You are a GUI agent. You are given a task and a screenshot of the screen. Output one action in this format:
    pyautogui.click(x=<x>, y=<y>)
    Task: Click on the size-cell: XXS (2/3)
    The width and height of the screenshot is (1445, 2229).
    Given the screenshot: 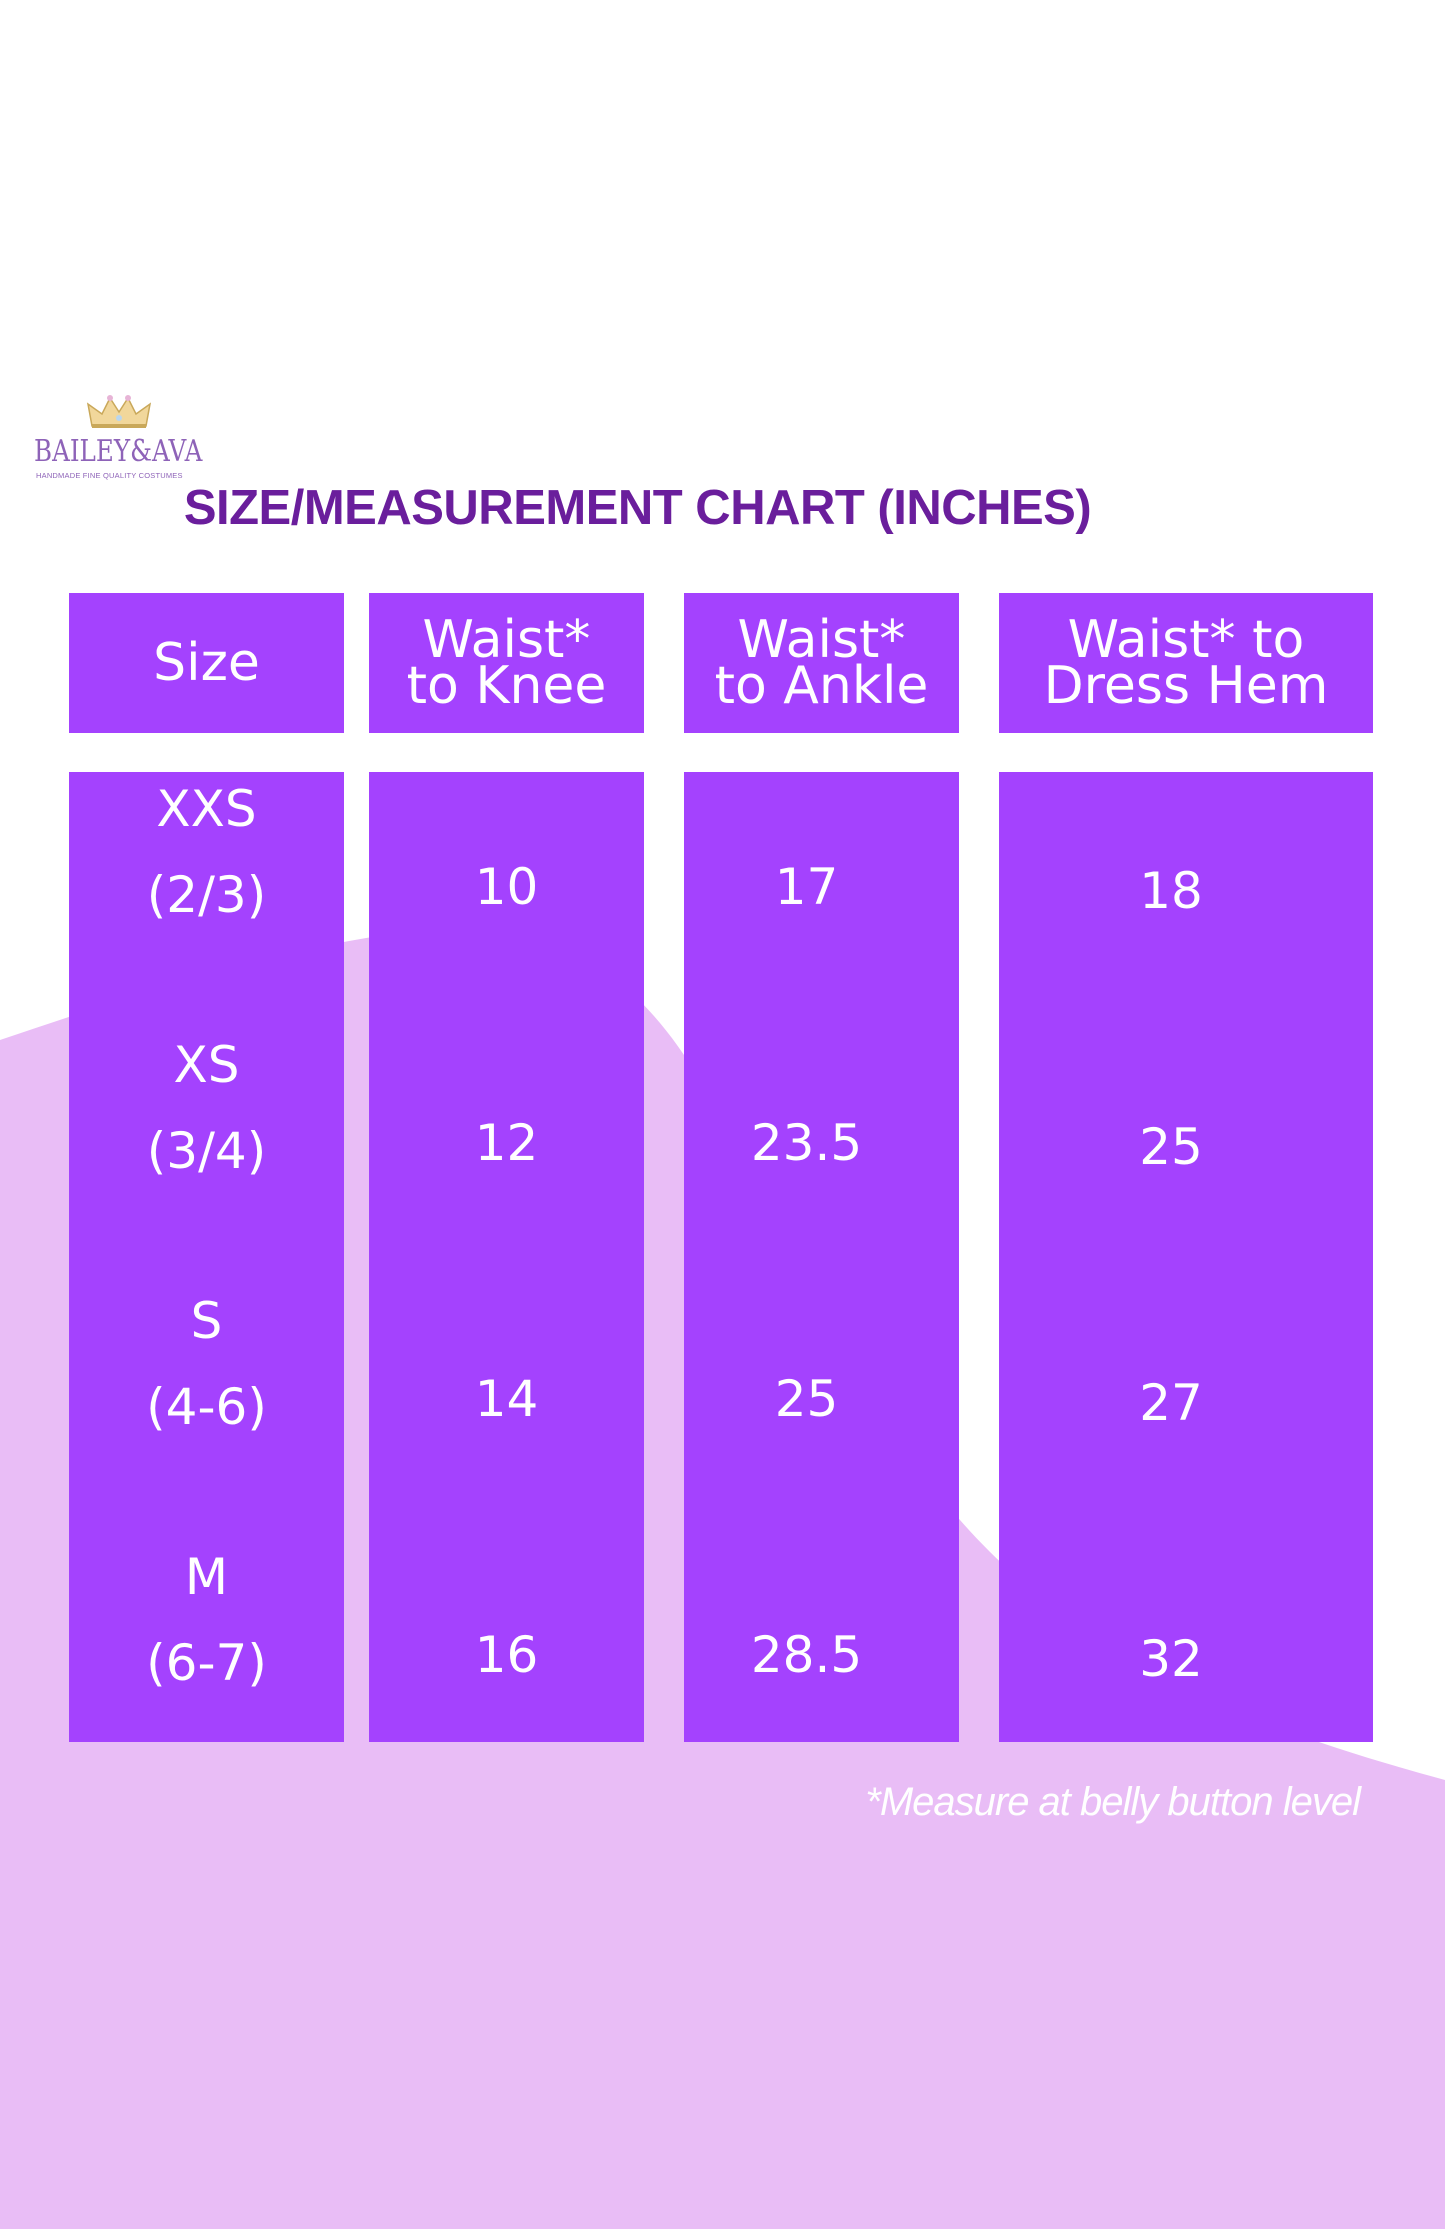 What is the action you would take?
    pyautogui.click(x=206, y=852)
    